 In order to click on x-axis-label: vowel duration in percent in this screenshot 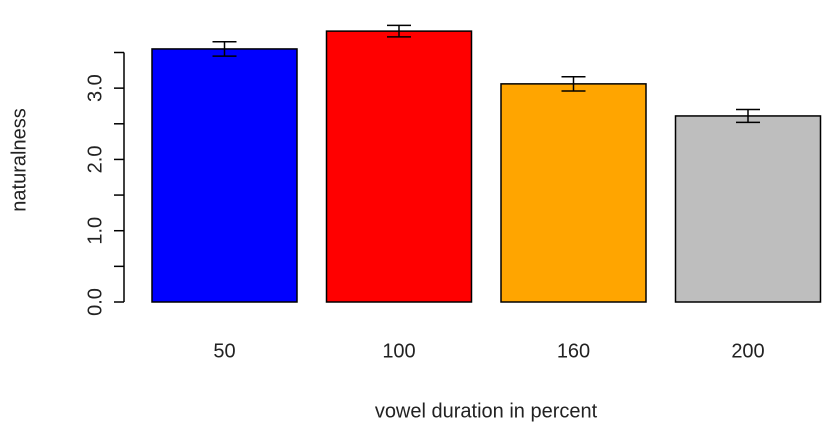, I will do `click(486, 411)`.